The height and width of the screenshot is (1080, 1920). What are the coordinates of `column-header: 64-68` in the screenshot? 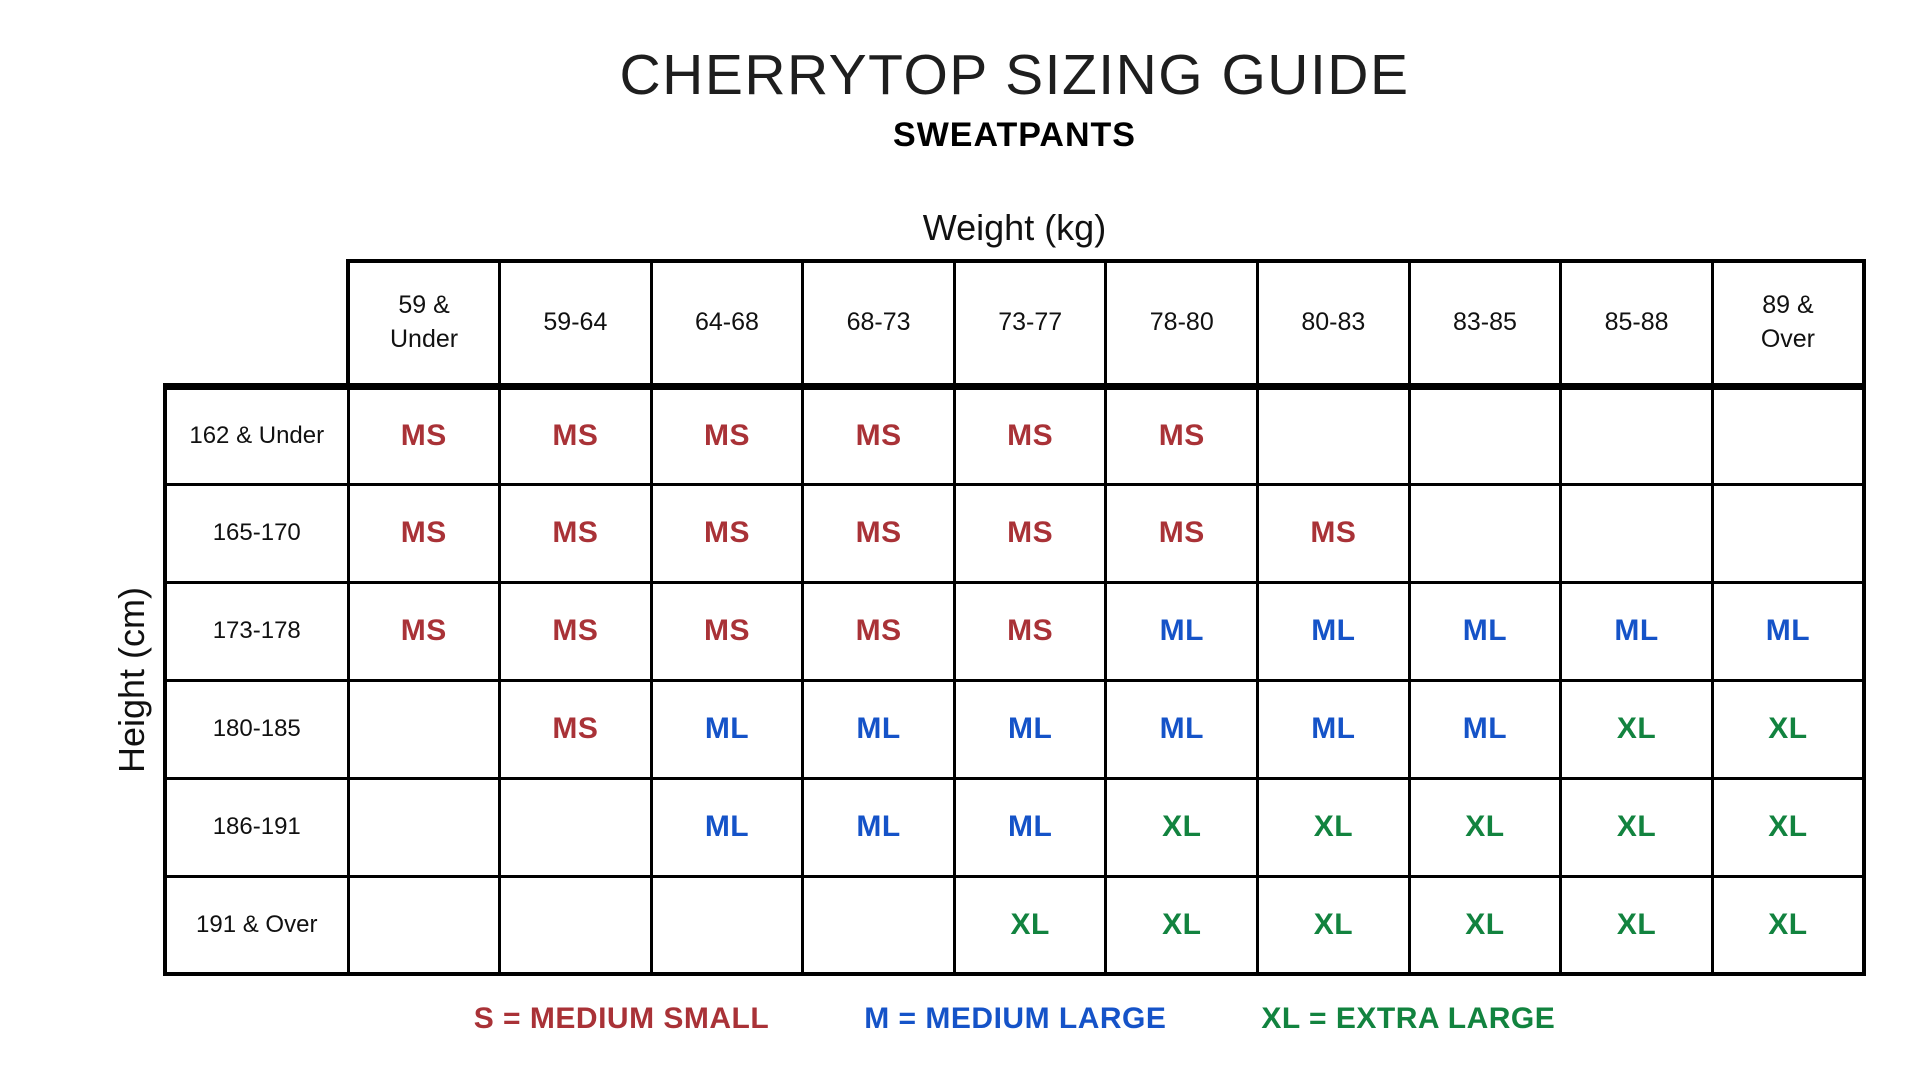 It's located at (727, 324).